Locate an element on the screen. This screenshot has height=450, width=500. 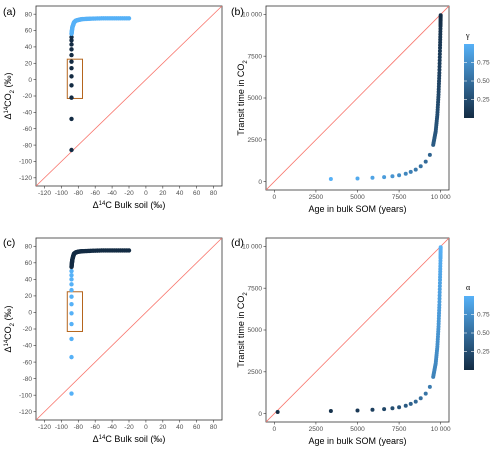
plot-area-b is located at coordinates (357, 98).